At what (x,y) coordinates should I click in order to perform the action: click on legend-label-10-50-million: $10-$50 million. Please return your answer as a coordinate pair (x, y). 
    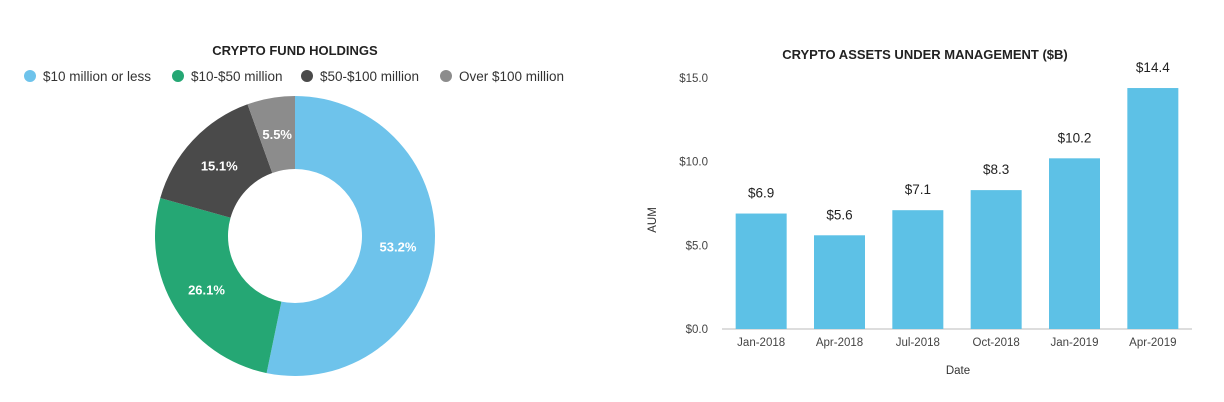
    Looking at the image, I should click on (237, 76).